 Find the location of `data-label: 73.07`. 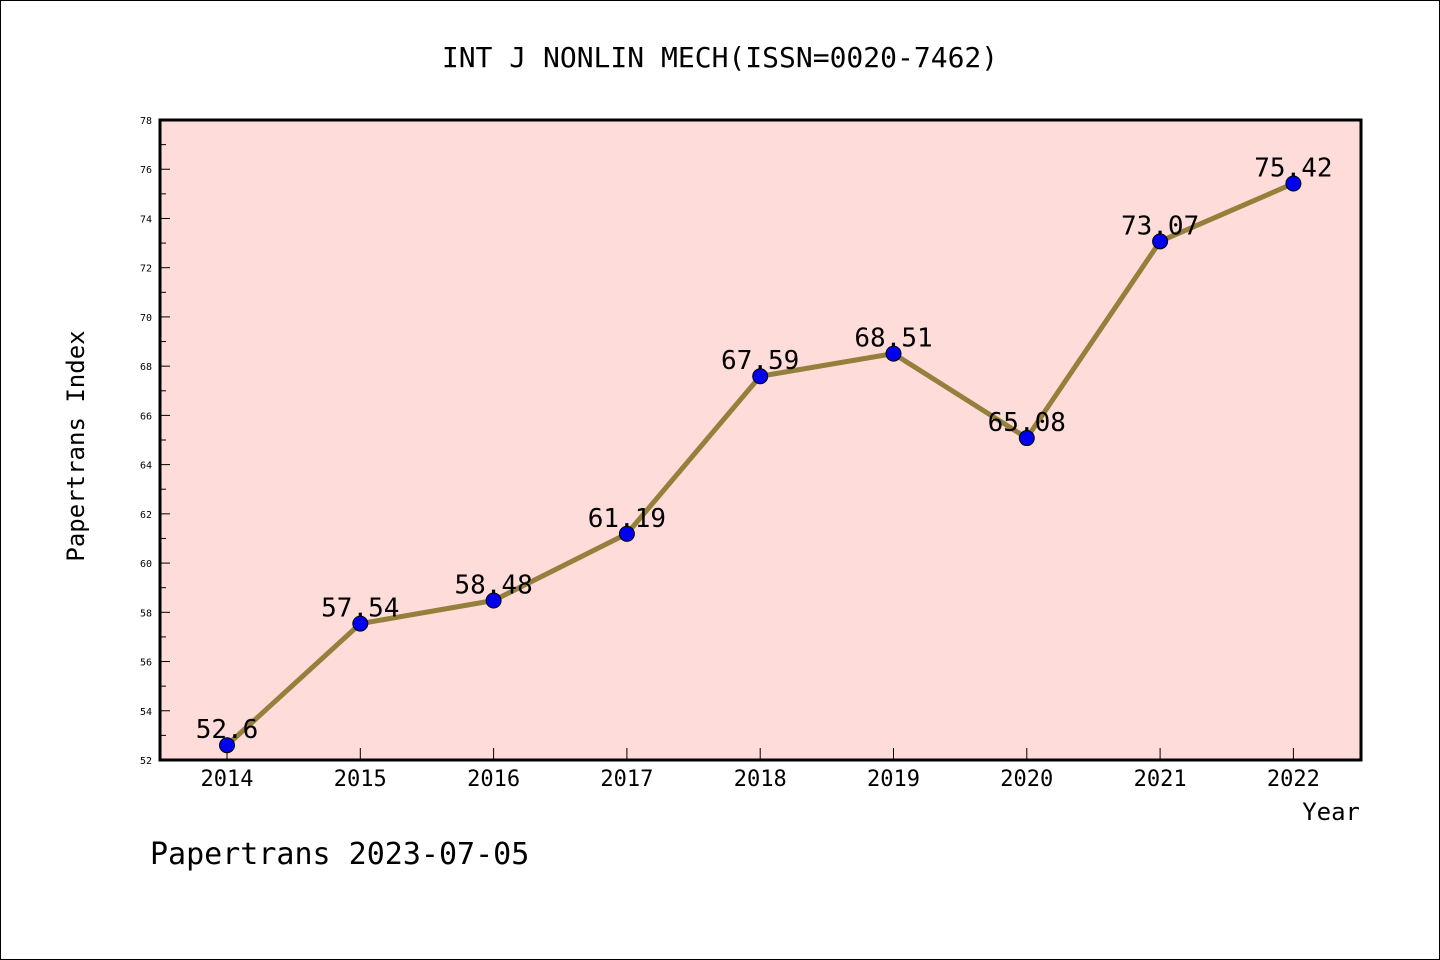

data-label: 73.07 is located at coordinates (1160, 226).